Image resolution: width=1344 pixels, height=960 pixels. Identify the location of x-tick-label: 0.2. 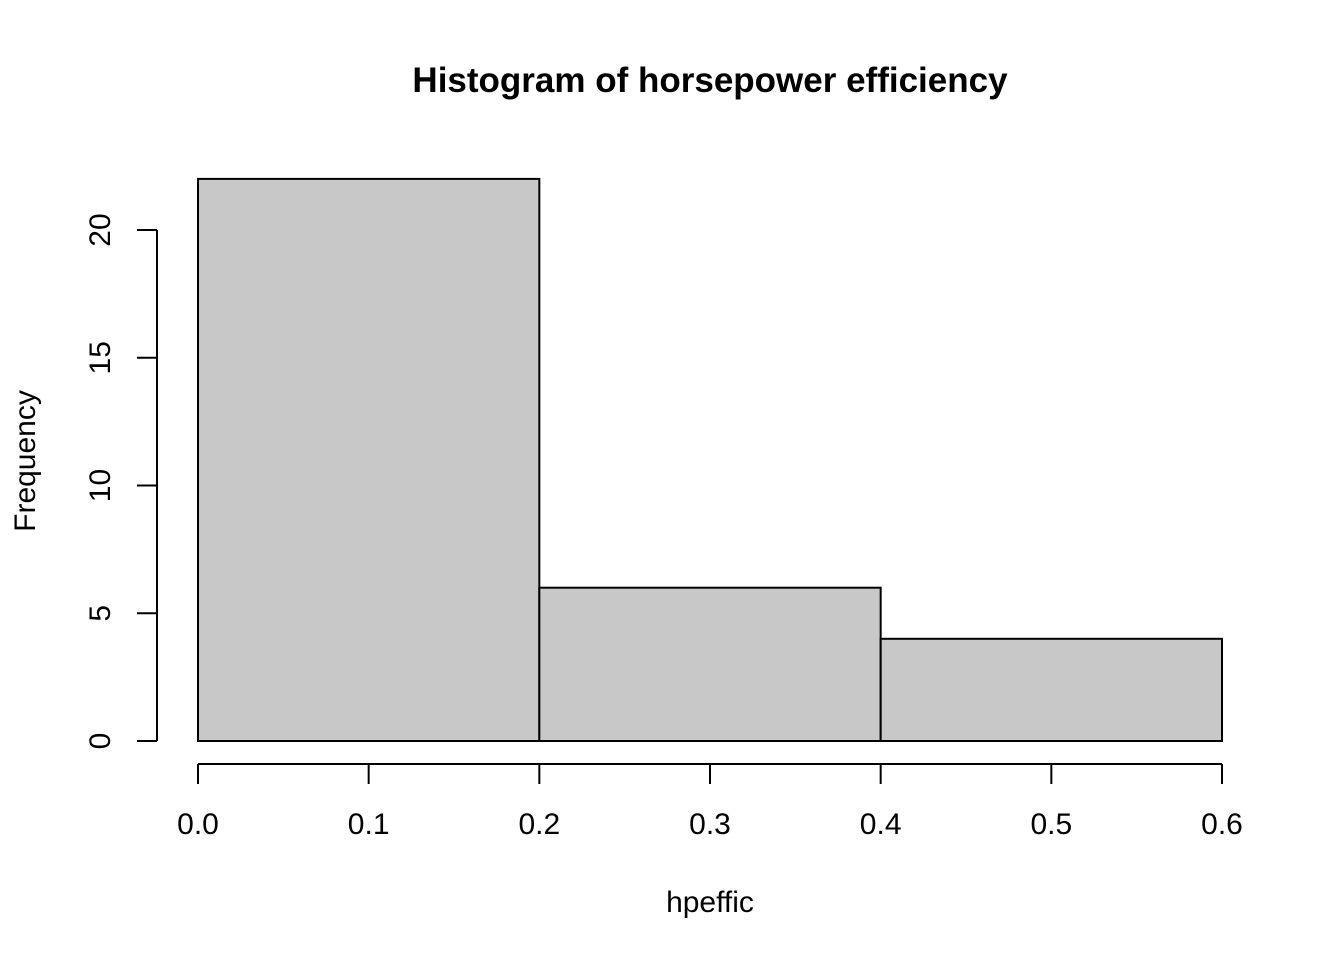
(539, 824).